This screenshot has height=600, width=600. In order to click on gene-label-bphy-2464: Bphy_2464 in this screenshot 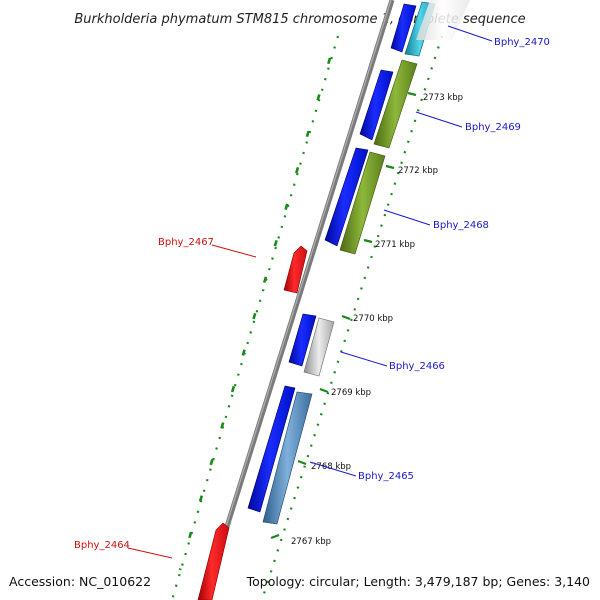, I will do `click(102, 545)`.